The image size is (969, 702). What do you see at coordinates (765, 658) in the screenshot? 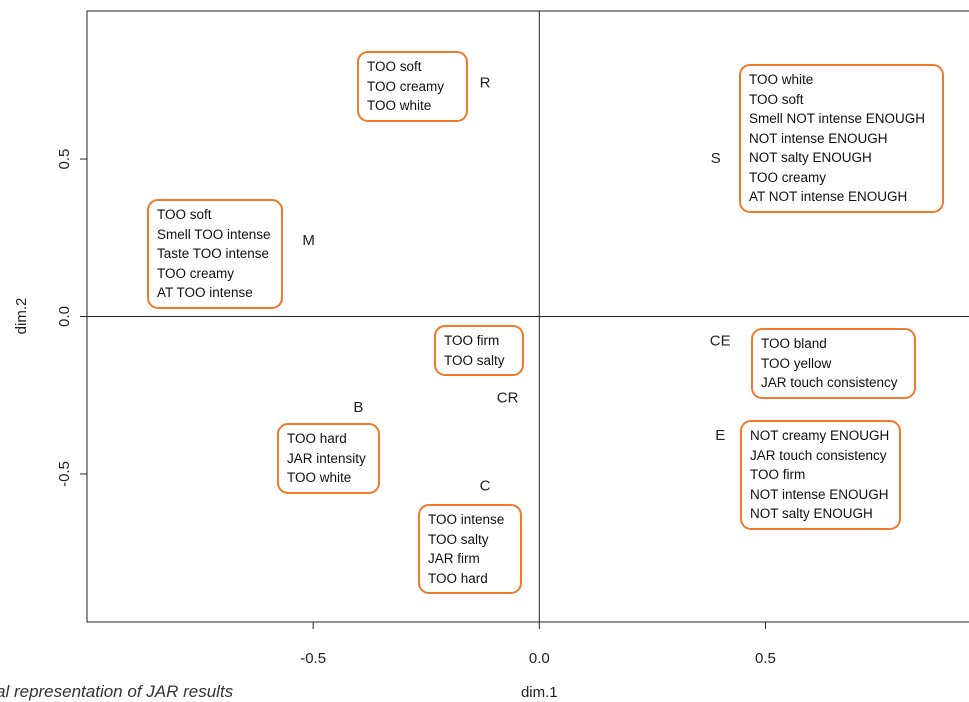
I see `x-tick-label: 0.5` at bounding box center [765, 658].